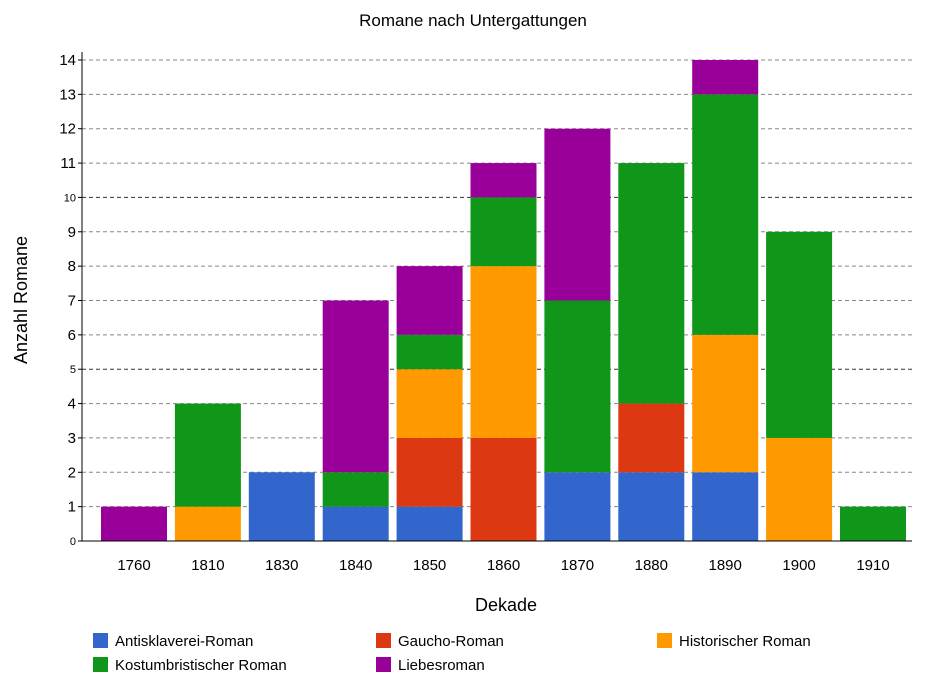  Describe the element at coordinates (68, 163) in the screenshot. I see `y-tick-label: 11` at that location.